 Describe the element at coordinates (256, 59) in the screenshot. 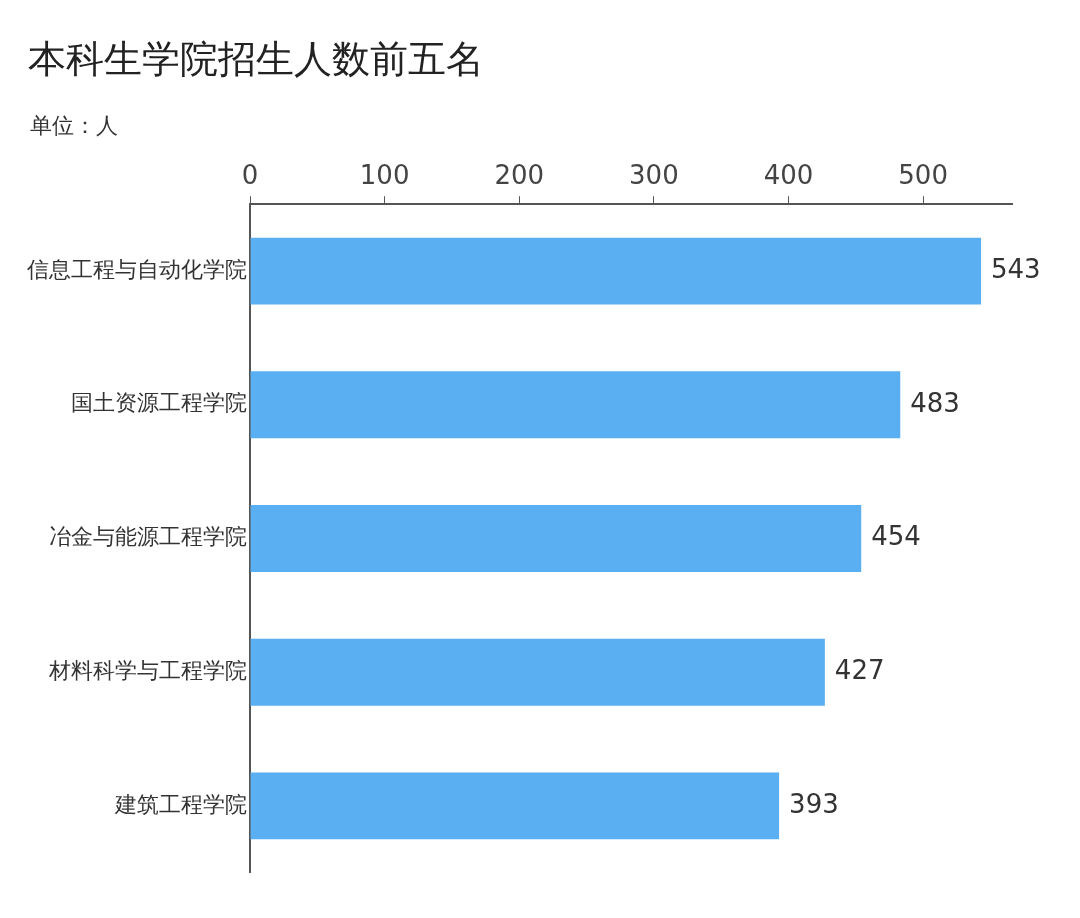

I see `chart-title: 本科生学院招生人数前五名` at that location.